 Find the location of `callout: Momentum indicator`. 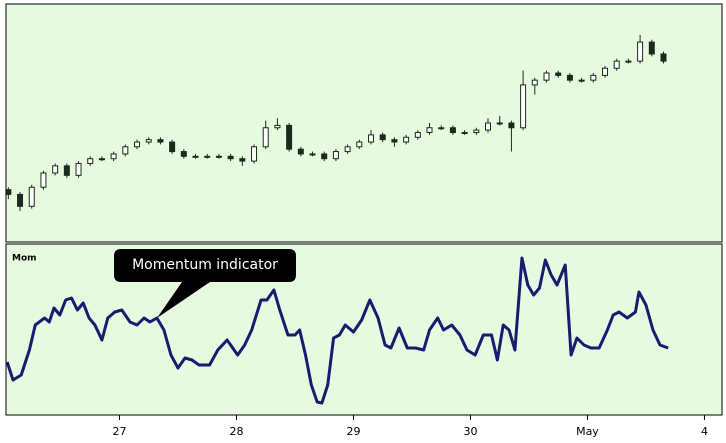

callout: Momentum indicator is located at coordinates (205, 283).